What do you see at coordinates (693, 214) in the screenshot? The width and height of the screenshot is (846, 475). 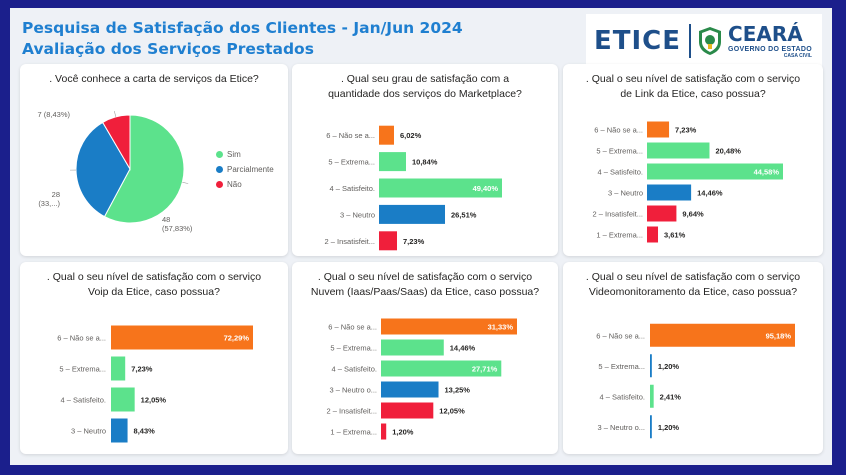 I see `data-label: 9,64%` at bounding box center [693, 214].